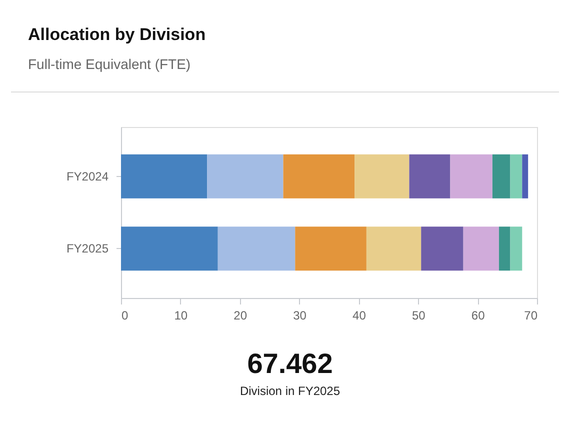 Image resolution: width=570 pixels, height=435 pixels. I want to click on x-tick-label: 60, so click(478, 315).